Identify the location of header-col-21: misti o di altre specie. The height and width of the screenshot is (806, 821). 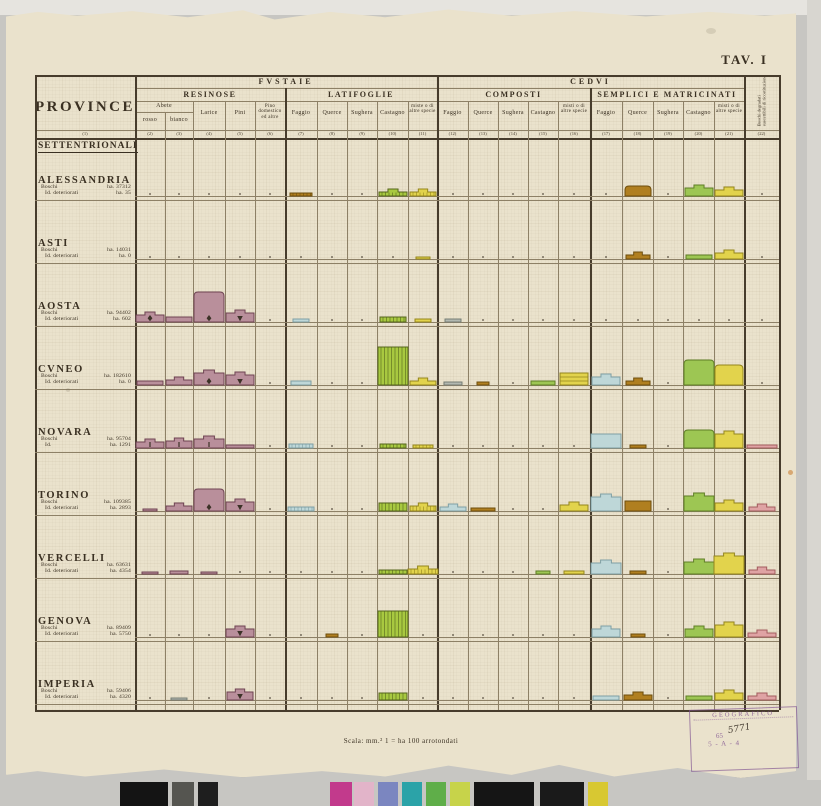
(729, 109).